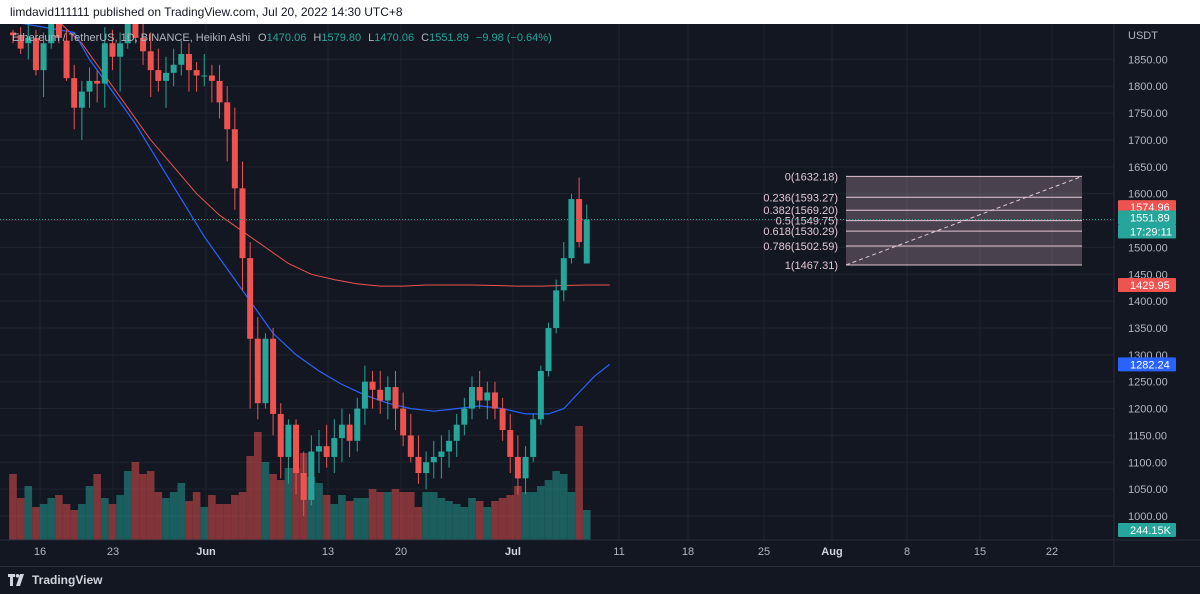 Image resolution: width=1200 pixels, height=594 pixels. I want to click on x-tick-label: 18, so click(688, 552).